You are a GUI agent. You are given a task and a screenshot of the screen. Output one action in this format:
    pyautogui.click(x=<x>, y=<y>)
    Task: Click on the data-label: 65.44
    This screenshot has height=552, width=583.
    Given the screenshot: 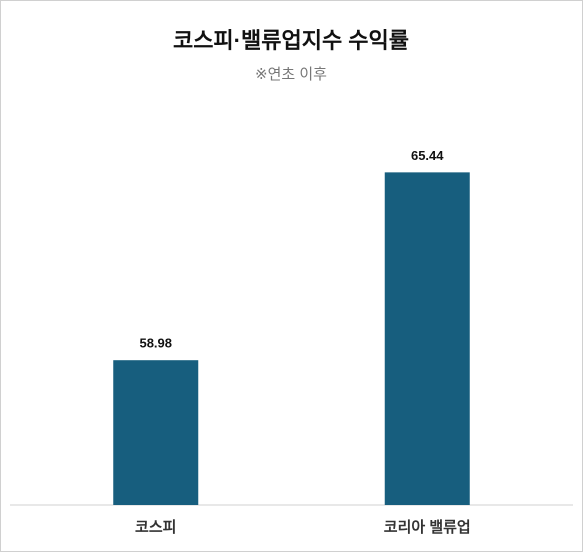 What is the action you would take?
    pyautogui.click(x=427, y=155)
    